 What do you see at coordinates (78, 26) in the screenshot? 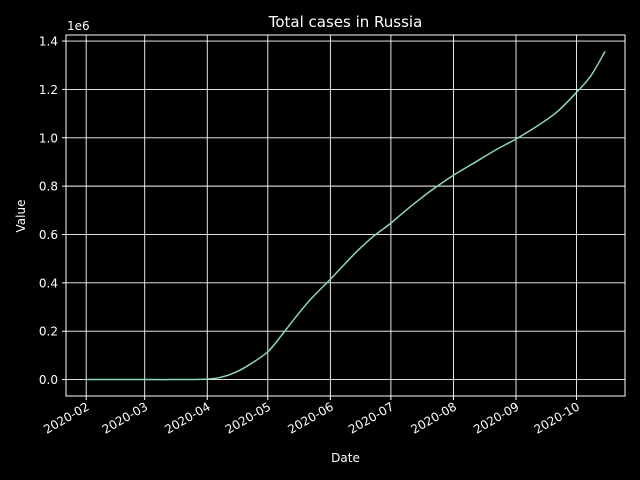
I see `y-axis-offset-label: 1e6` at bounding box center [78, 26].